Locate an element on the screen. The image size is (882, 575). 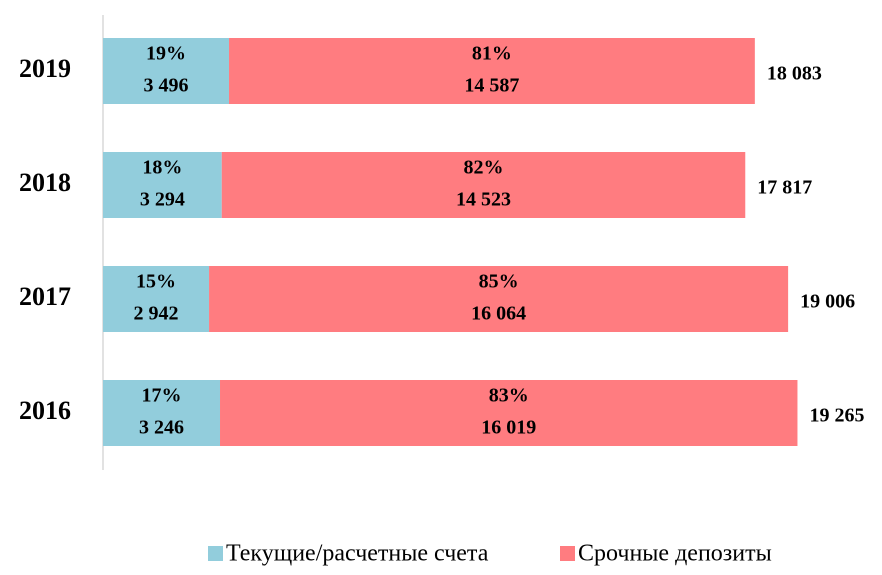
value-label: 16 064 is located at coordinates (498, 314).